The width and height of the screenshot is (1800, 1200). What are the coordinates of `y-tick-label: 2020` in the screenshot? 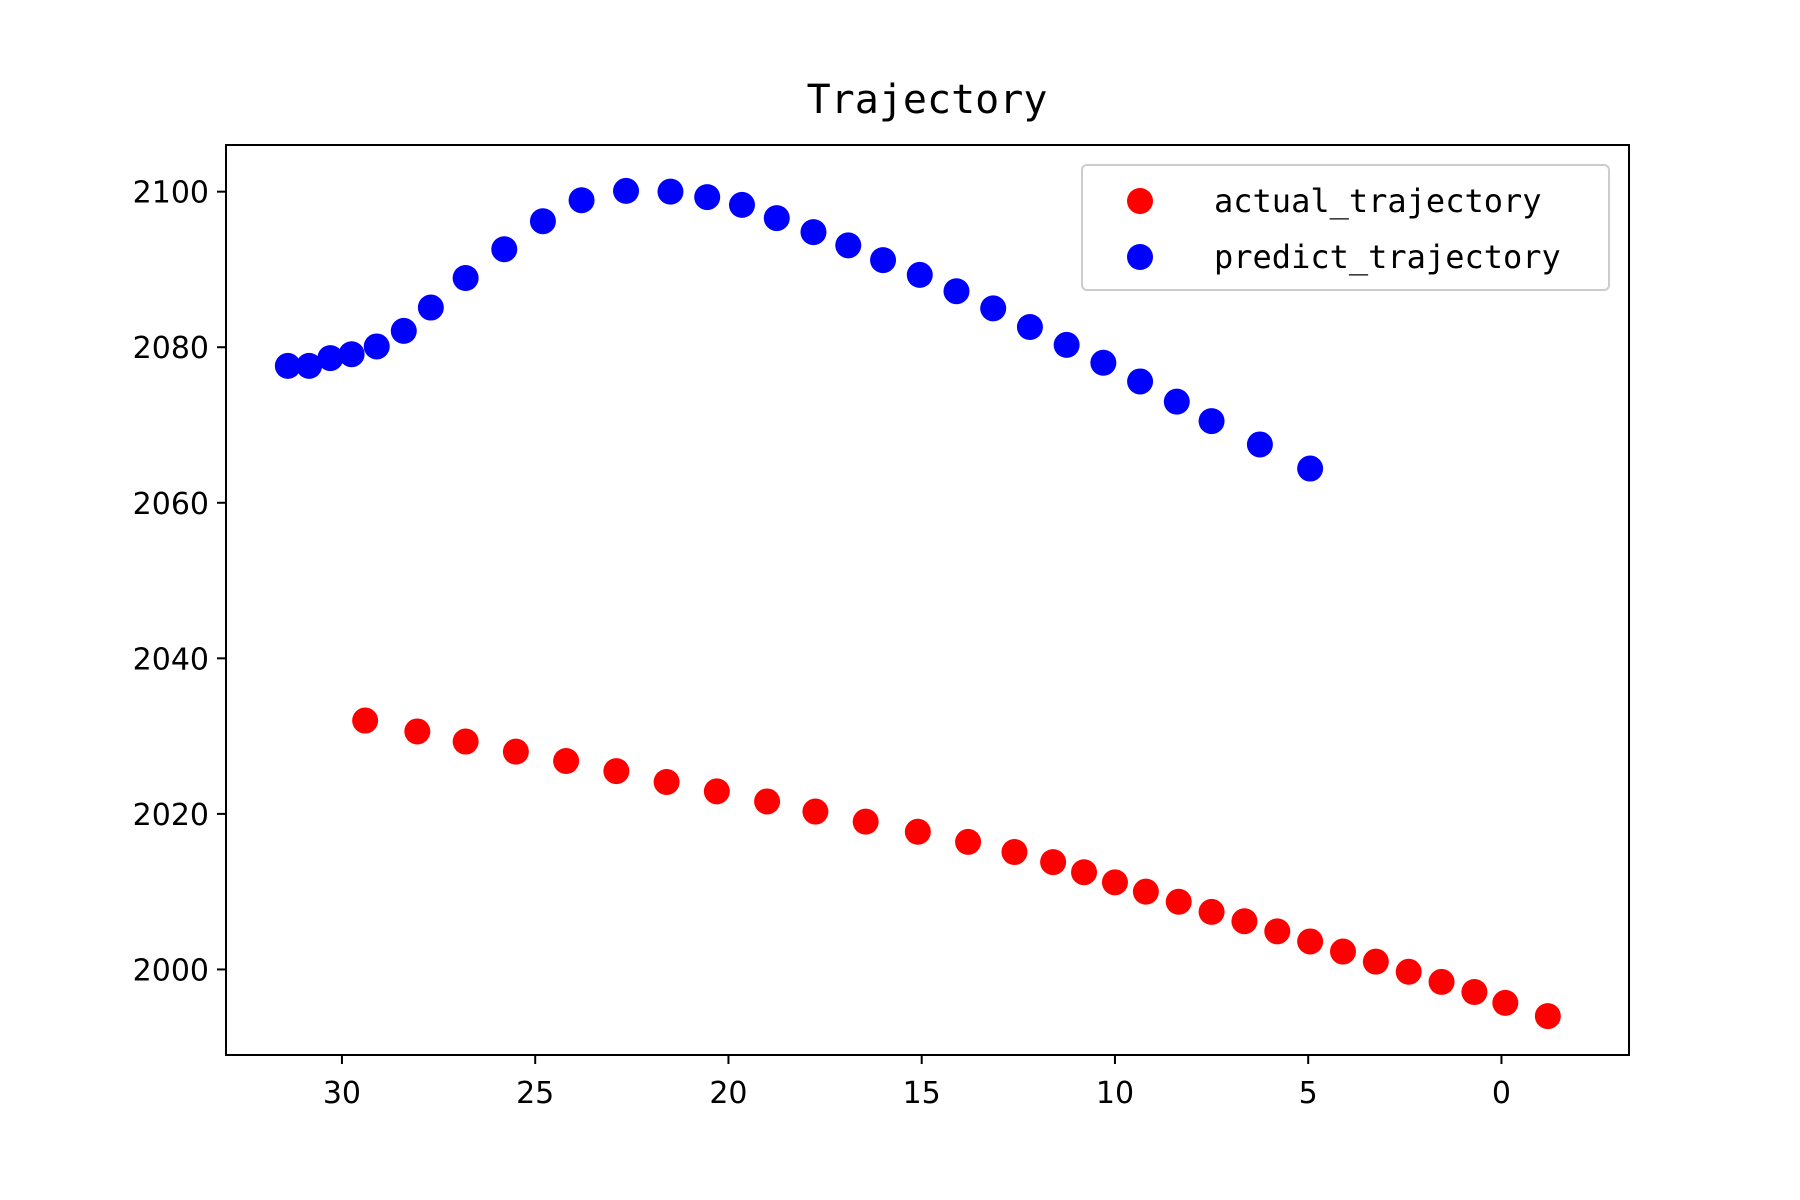 It's located at (171, 815).